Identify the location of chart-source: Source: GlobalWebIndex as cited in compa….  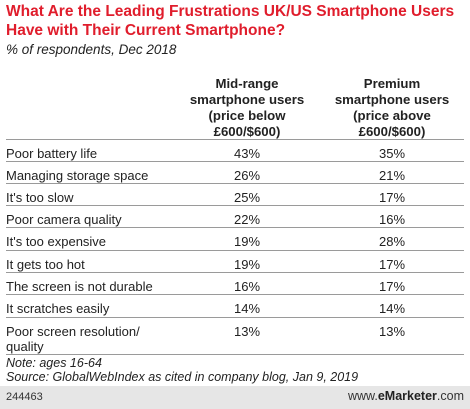
(182, 377).